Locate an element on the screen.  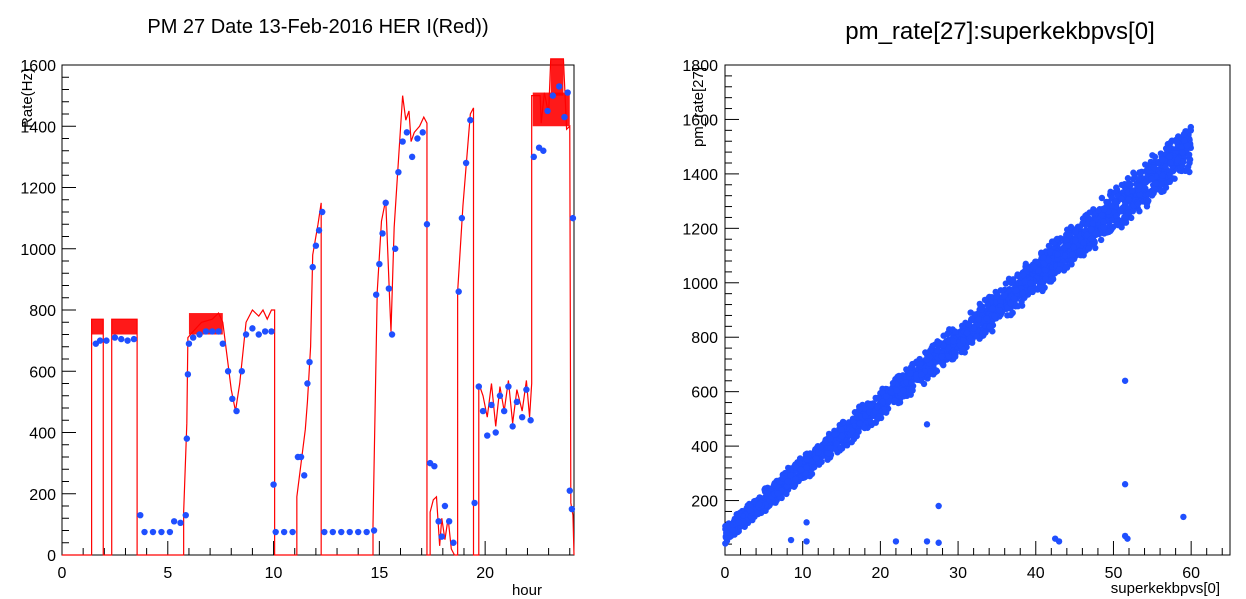
left-y-tick-label: 600 is located at coordinates (42, 372).